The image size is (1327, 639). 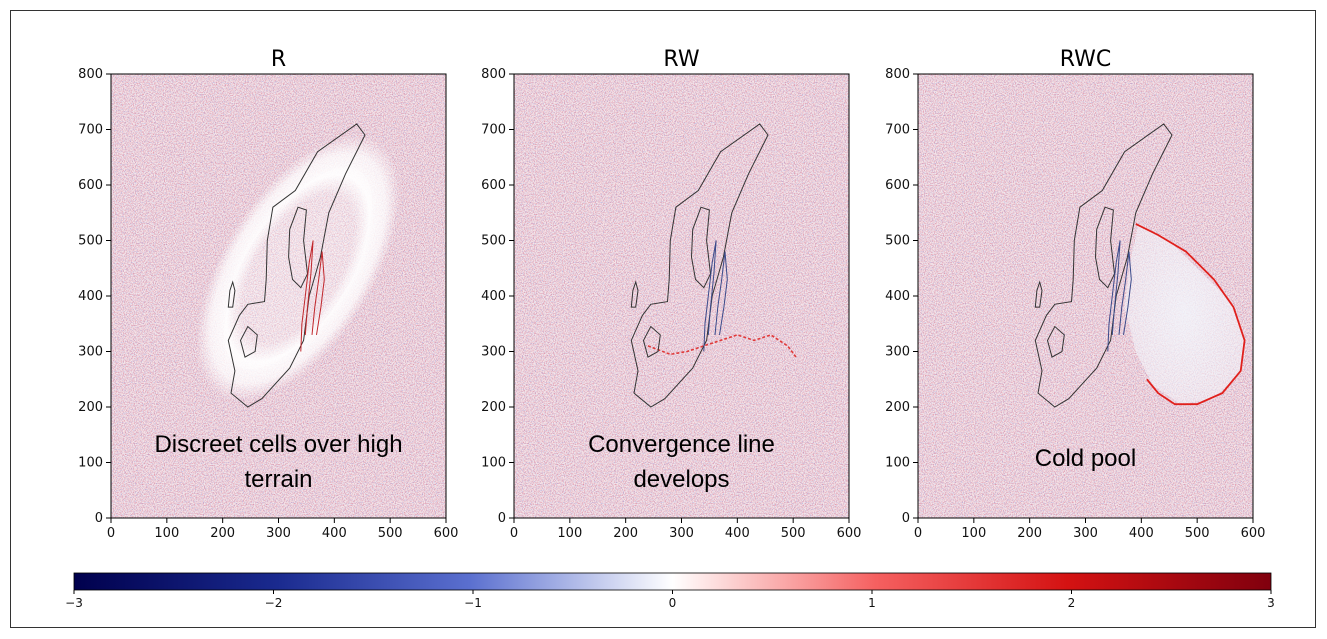 I want to click on panel-title: RW, so click(x=681, y=59).